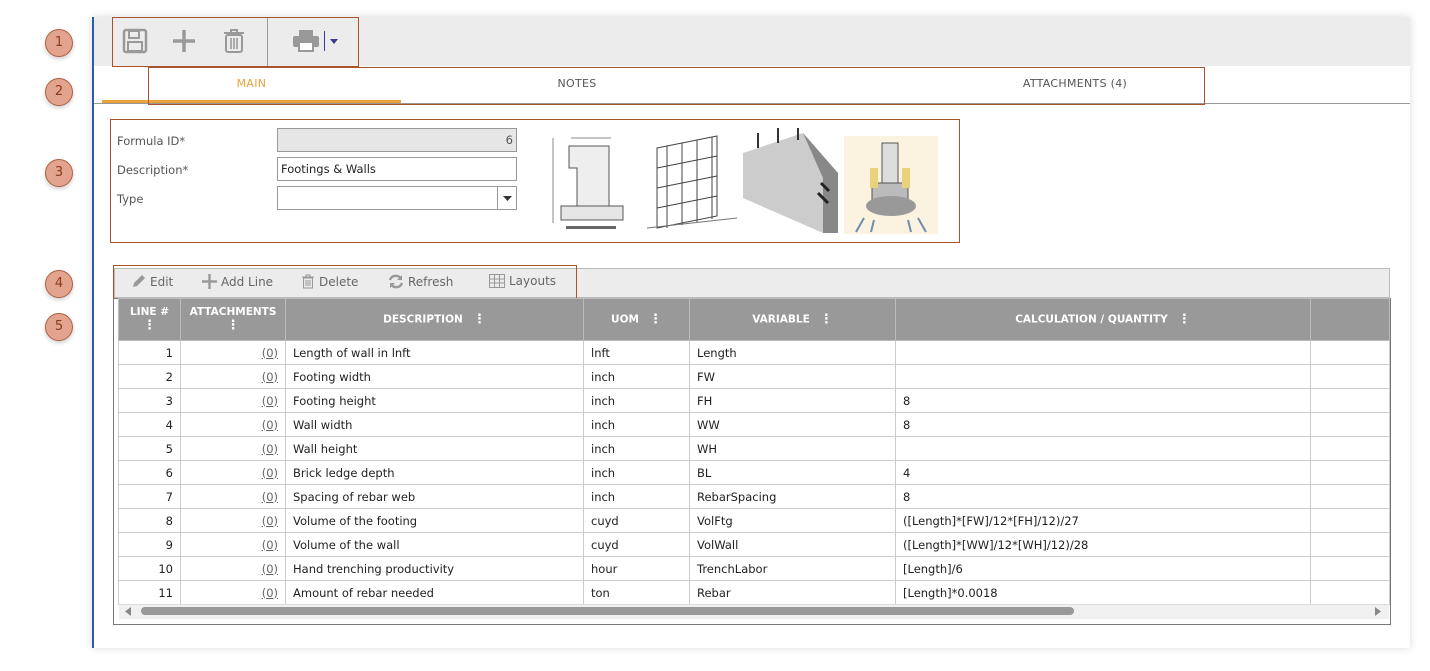 The width and height of the screenshot is (1430, 671). I want to click on table-row: 5 (0) Wall height inch WH, so click(754, 448).